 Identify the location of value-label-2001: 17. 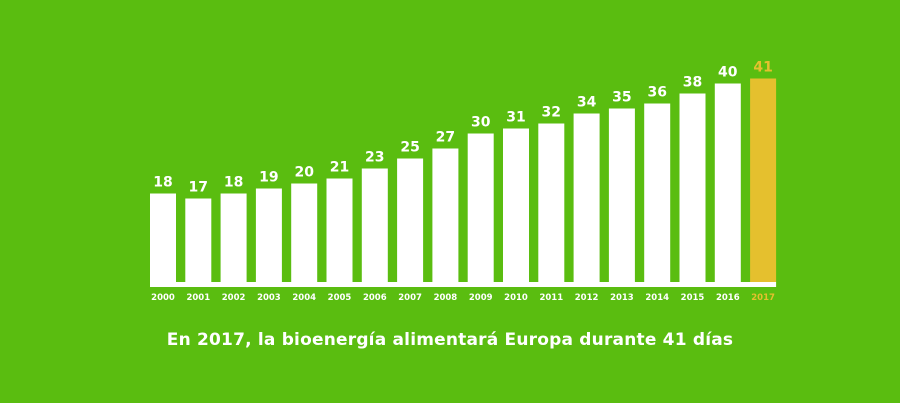
(198, 188).